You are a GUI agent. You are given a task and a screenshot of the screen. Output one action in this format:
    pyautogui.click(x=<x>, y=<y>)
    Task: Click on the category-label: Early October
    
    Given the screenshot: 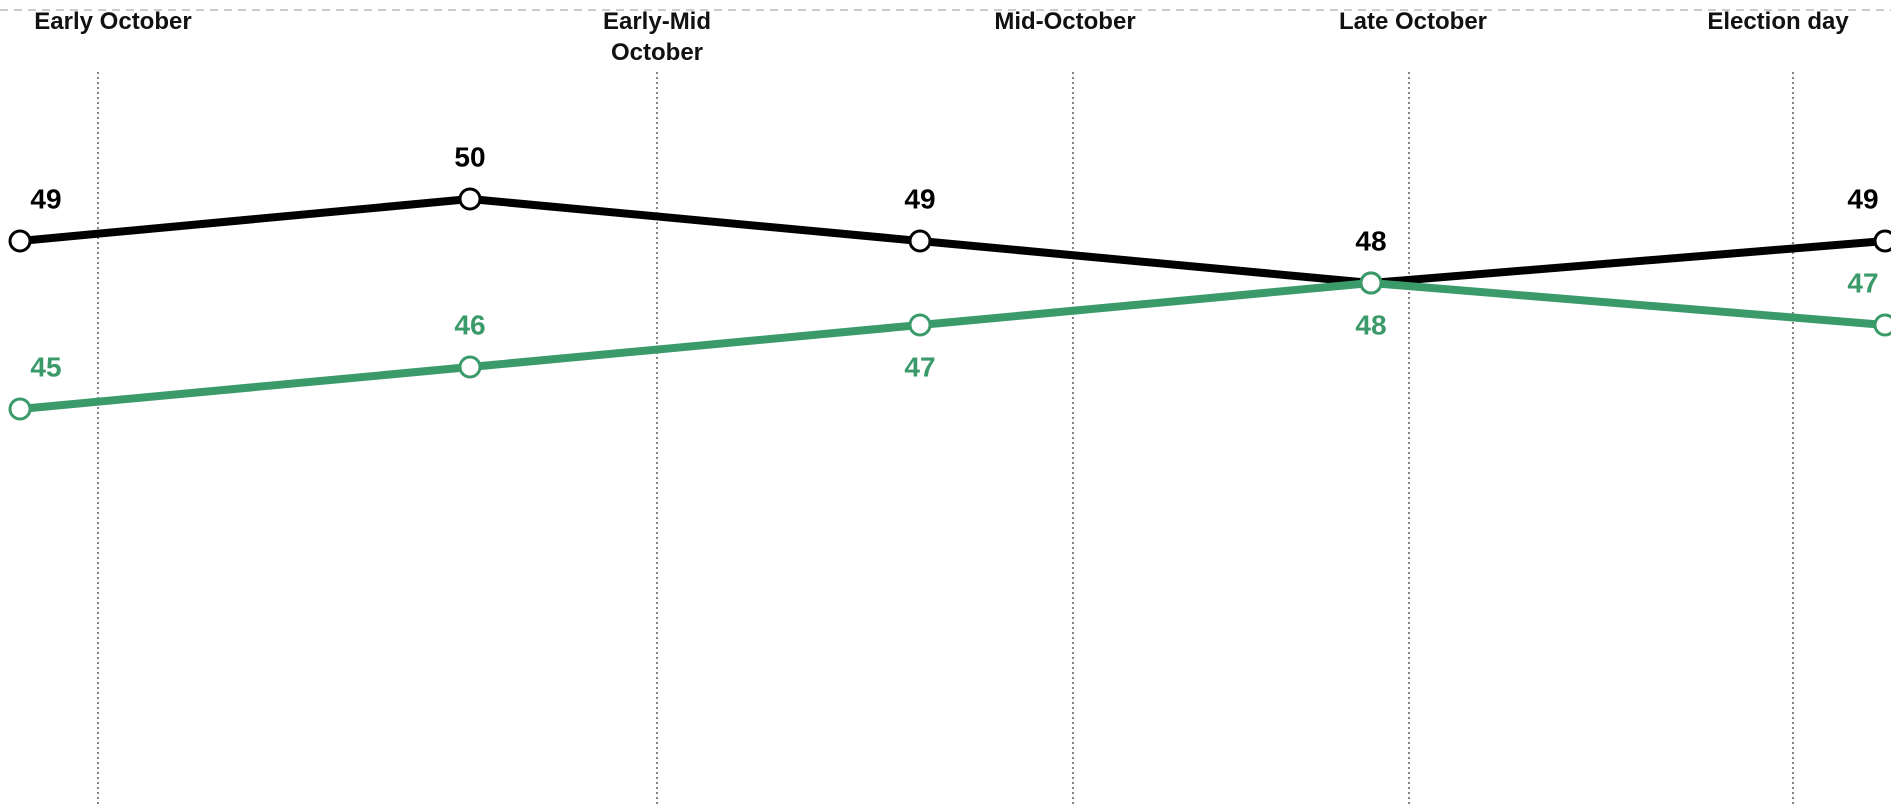 What is the action you would take?
    pyautogui.click(x=113, y=21)
    